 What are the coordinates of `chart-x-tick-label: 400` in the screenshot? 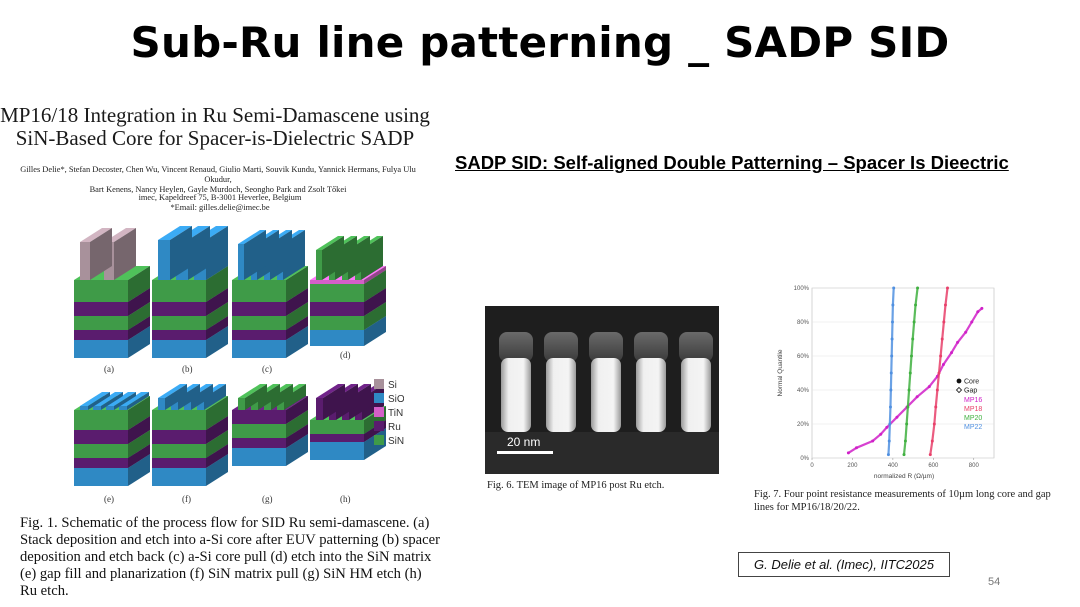 It's located at (893, 466).